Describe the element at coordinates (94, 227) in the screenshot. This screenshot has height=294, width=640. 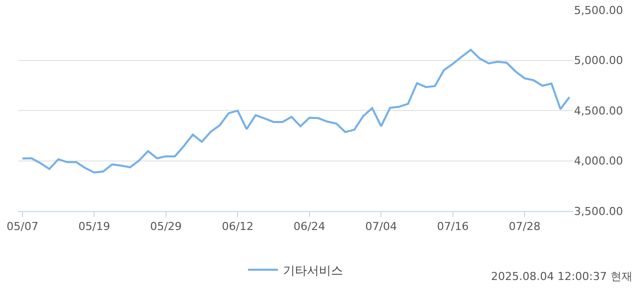
I see `x-tick-label: 05/19` at that location.